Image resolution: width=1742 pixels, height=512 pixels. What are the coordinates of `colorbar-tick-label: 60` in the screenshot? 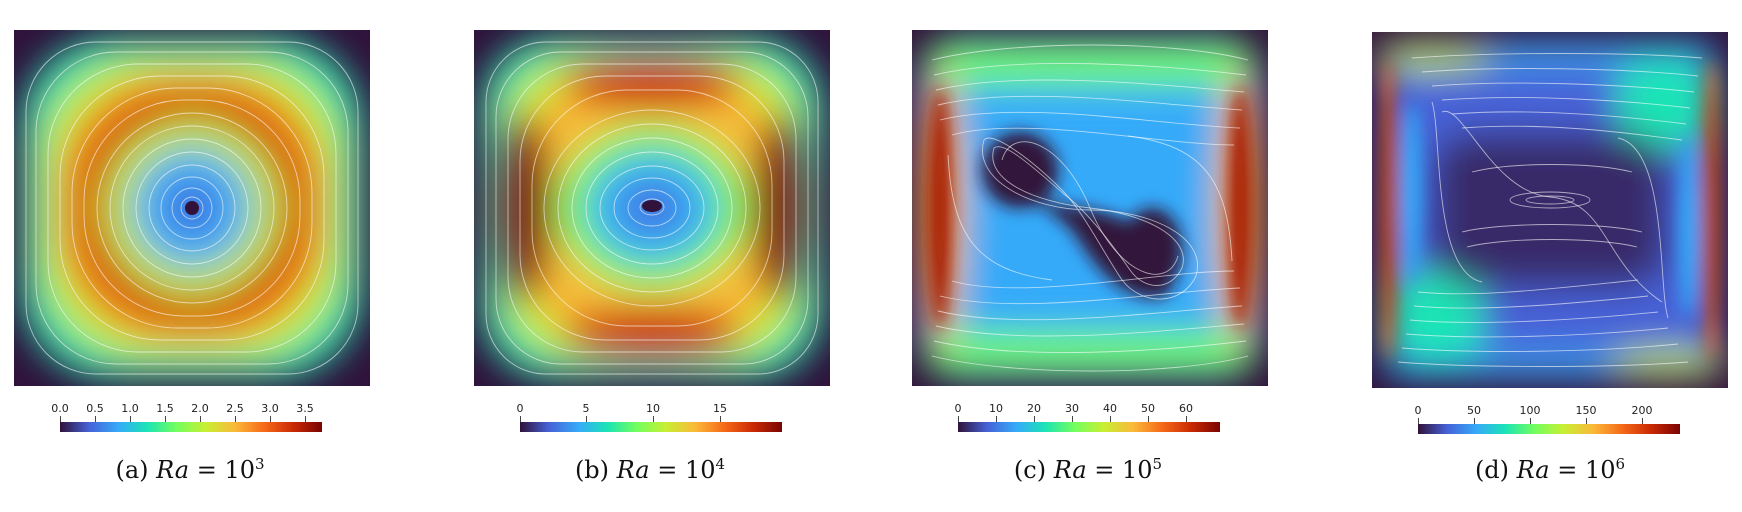 It's located at (1186, 408).